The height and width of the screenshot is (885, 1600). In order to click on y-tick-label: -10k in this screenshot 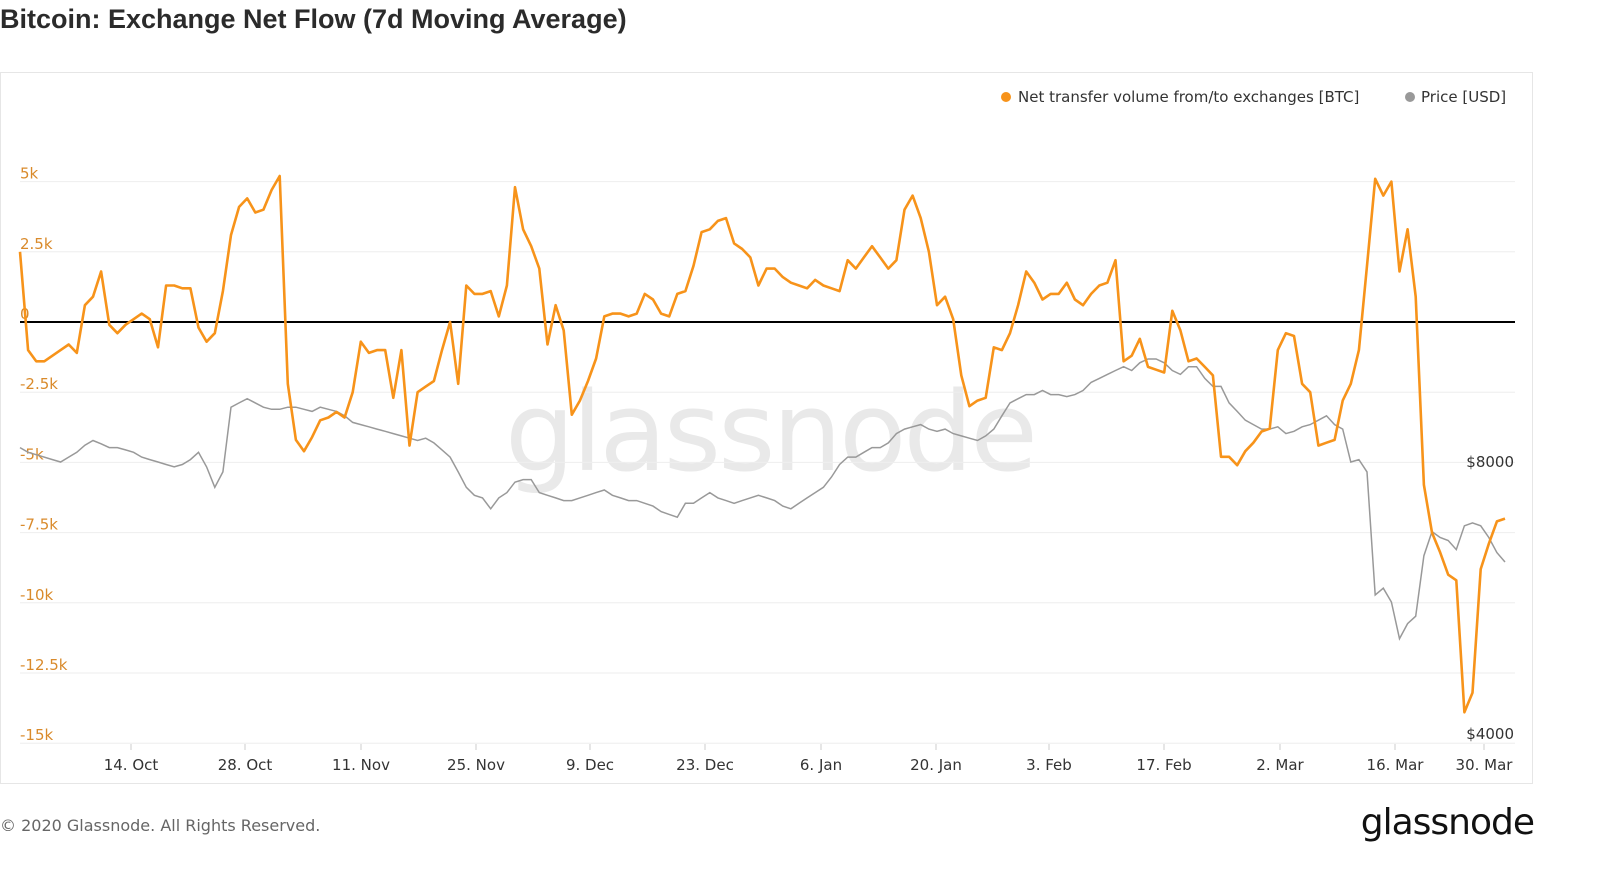, I will do `click(36, 595)`.